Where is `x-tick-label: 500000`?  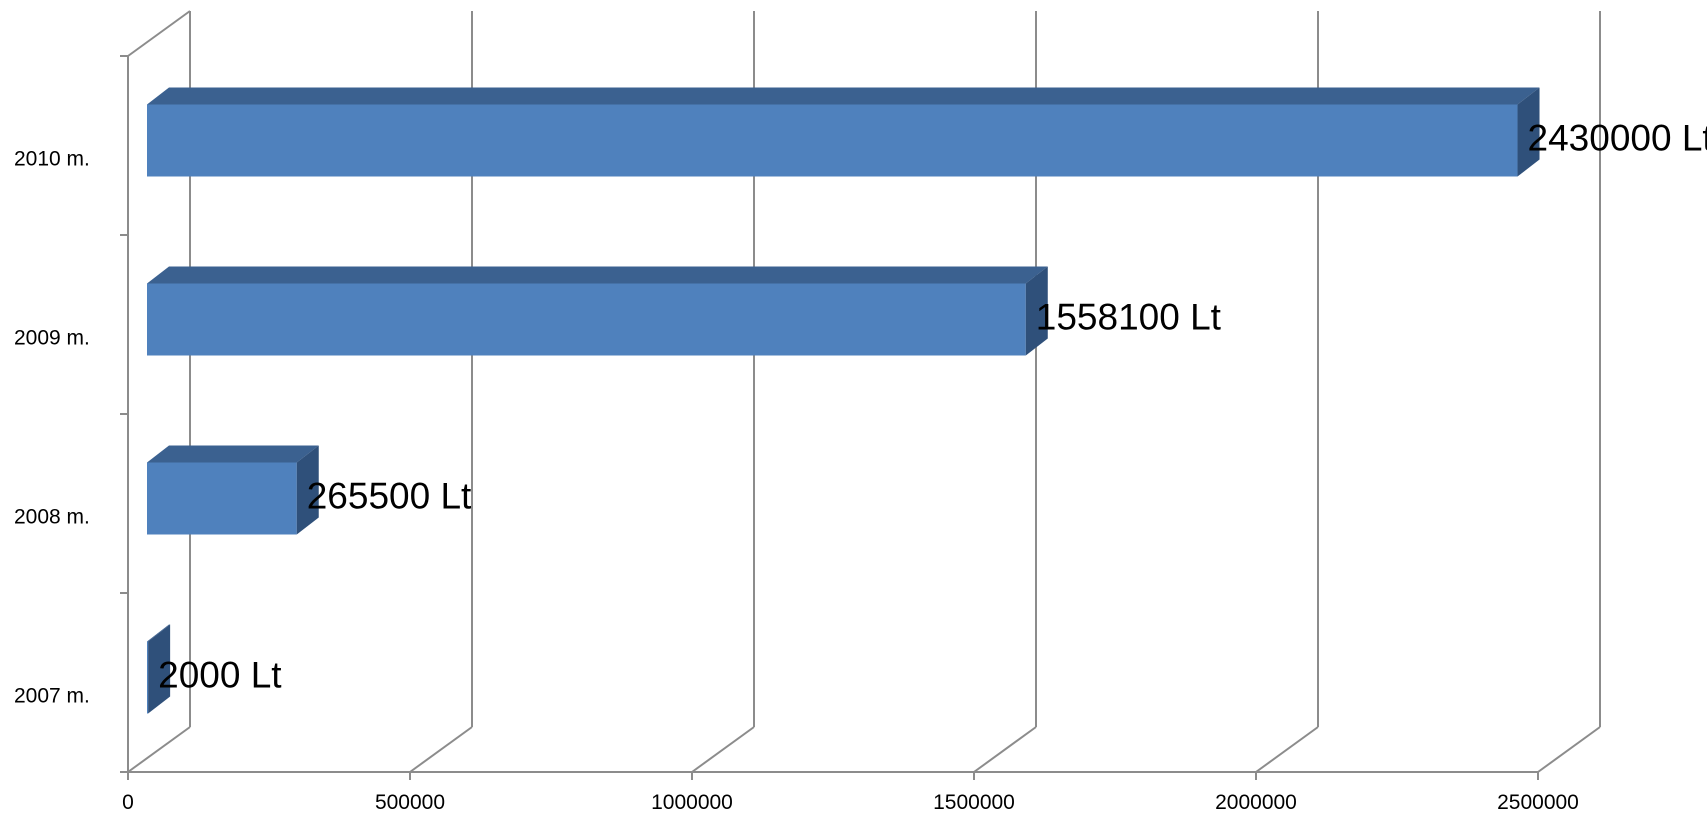
x-tick-label: 500000 is located at coordinates (410, 802).